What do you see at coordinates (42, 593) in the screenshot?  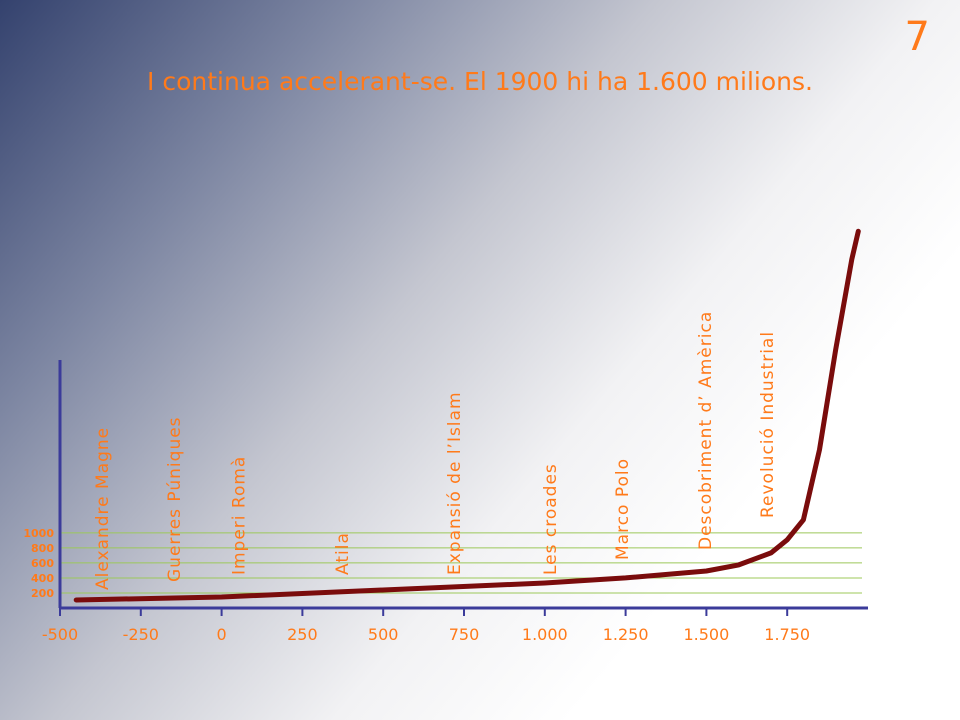 I see `y-tick-label: 200` at bounding box center [42, 593].